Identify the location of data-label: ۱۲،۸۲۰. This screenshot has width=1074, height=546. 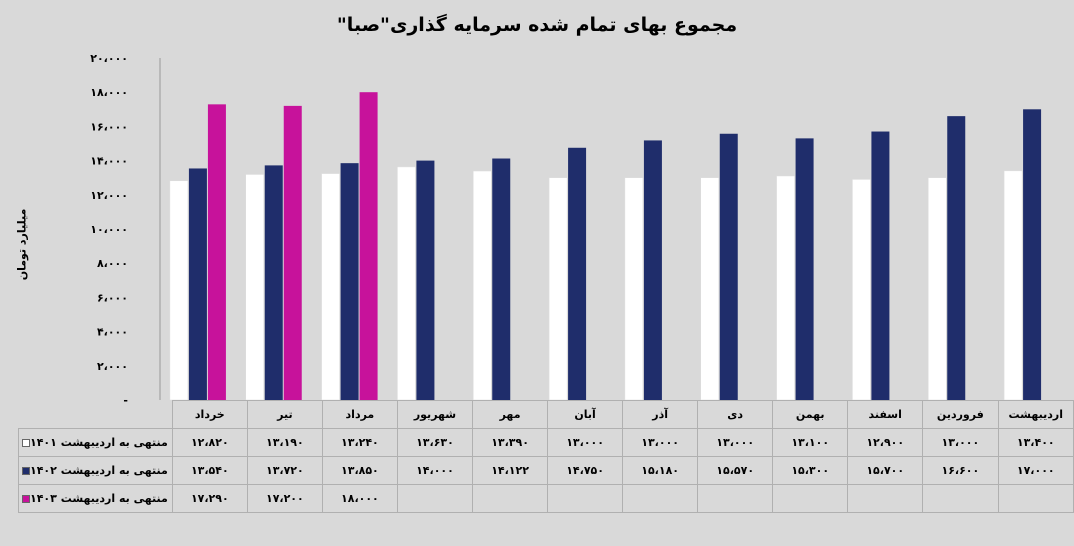
(209, 442).